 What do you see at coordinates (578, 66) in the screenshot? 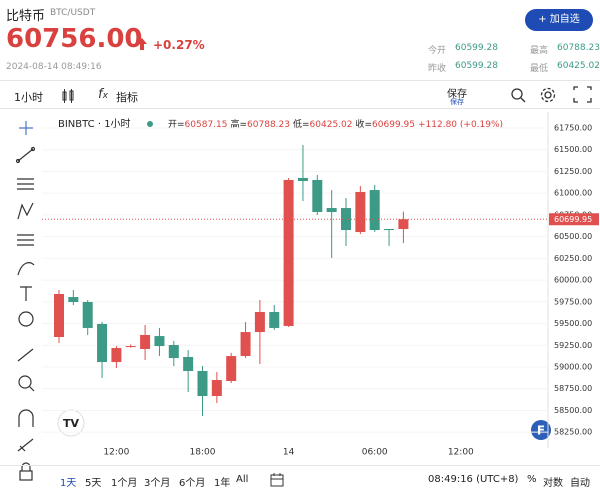
I see `stat-value: 60425.02` at bounding box center [578, 66].